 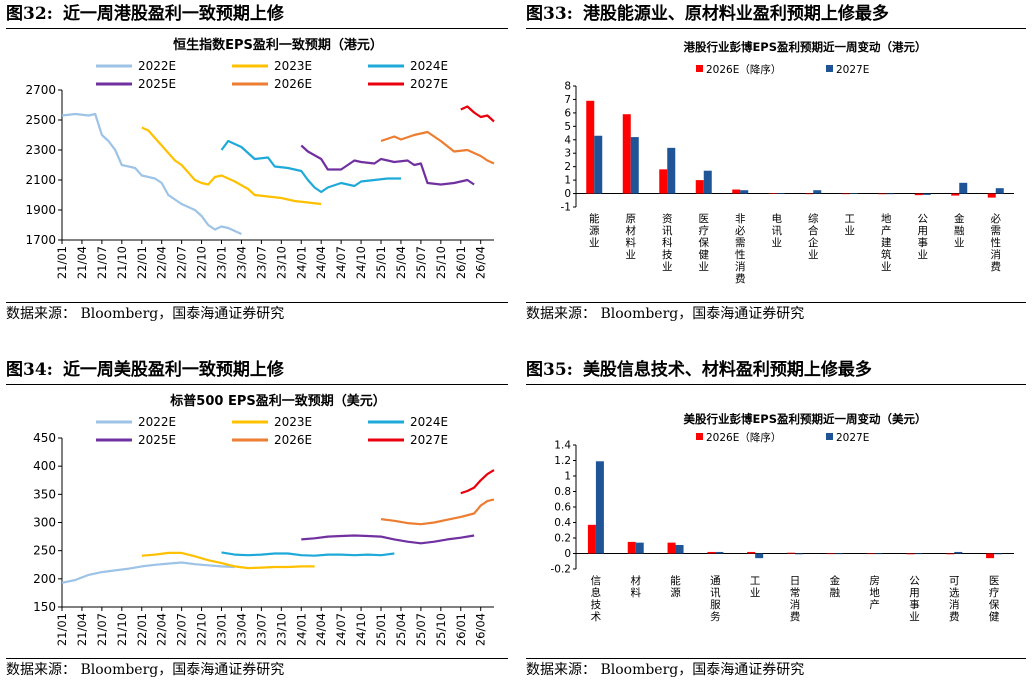 What do you see at coordinates (804, 419) in the screenshot?
I see `chart-title: 美股行业彭博EPS盈利预期近一周变动（美元）` at bounding box center [804, 419].